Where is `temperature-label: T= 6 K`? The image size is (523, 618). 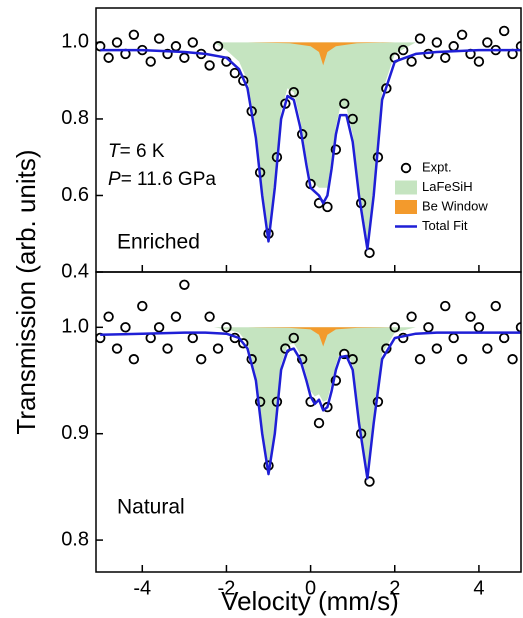 temperature-label: T= 6 K is located at coordinates (136, 151).